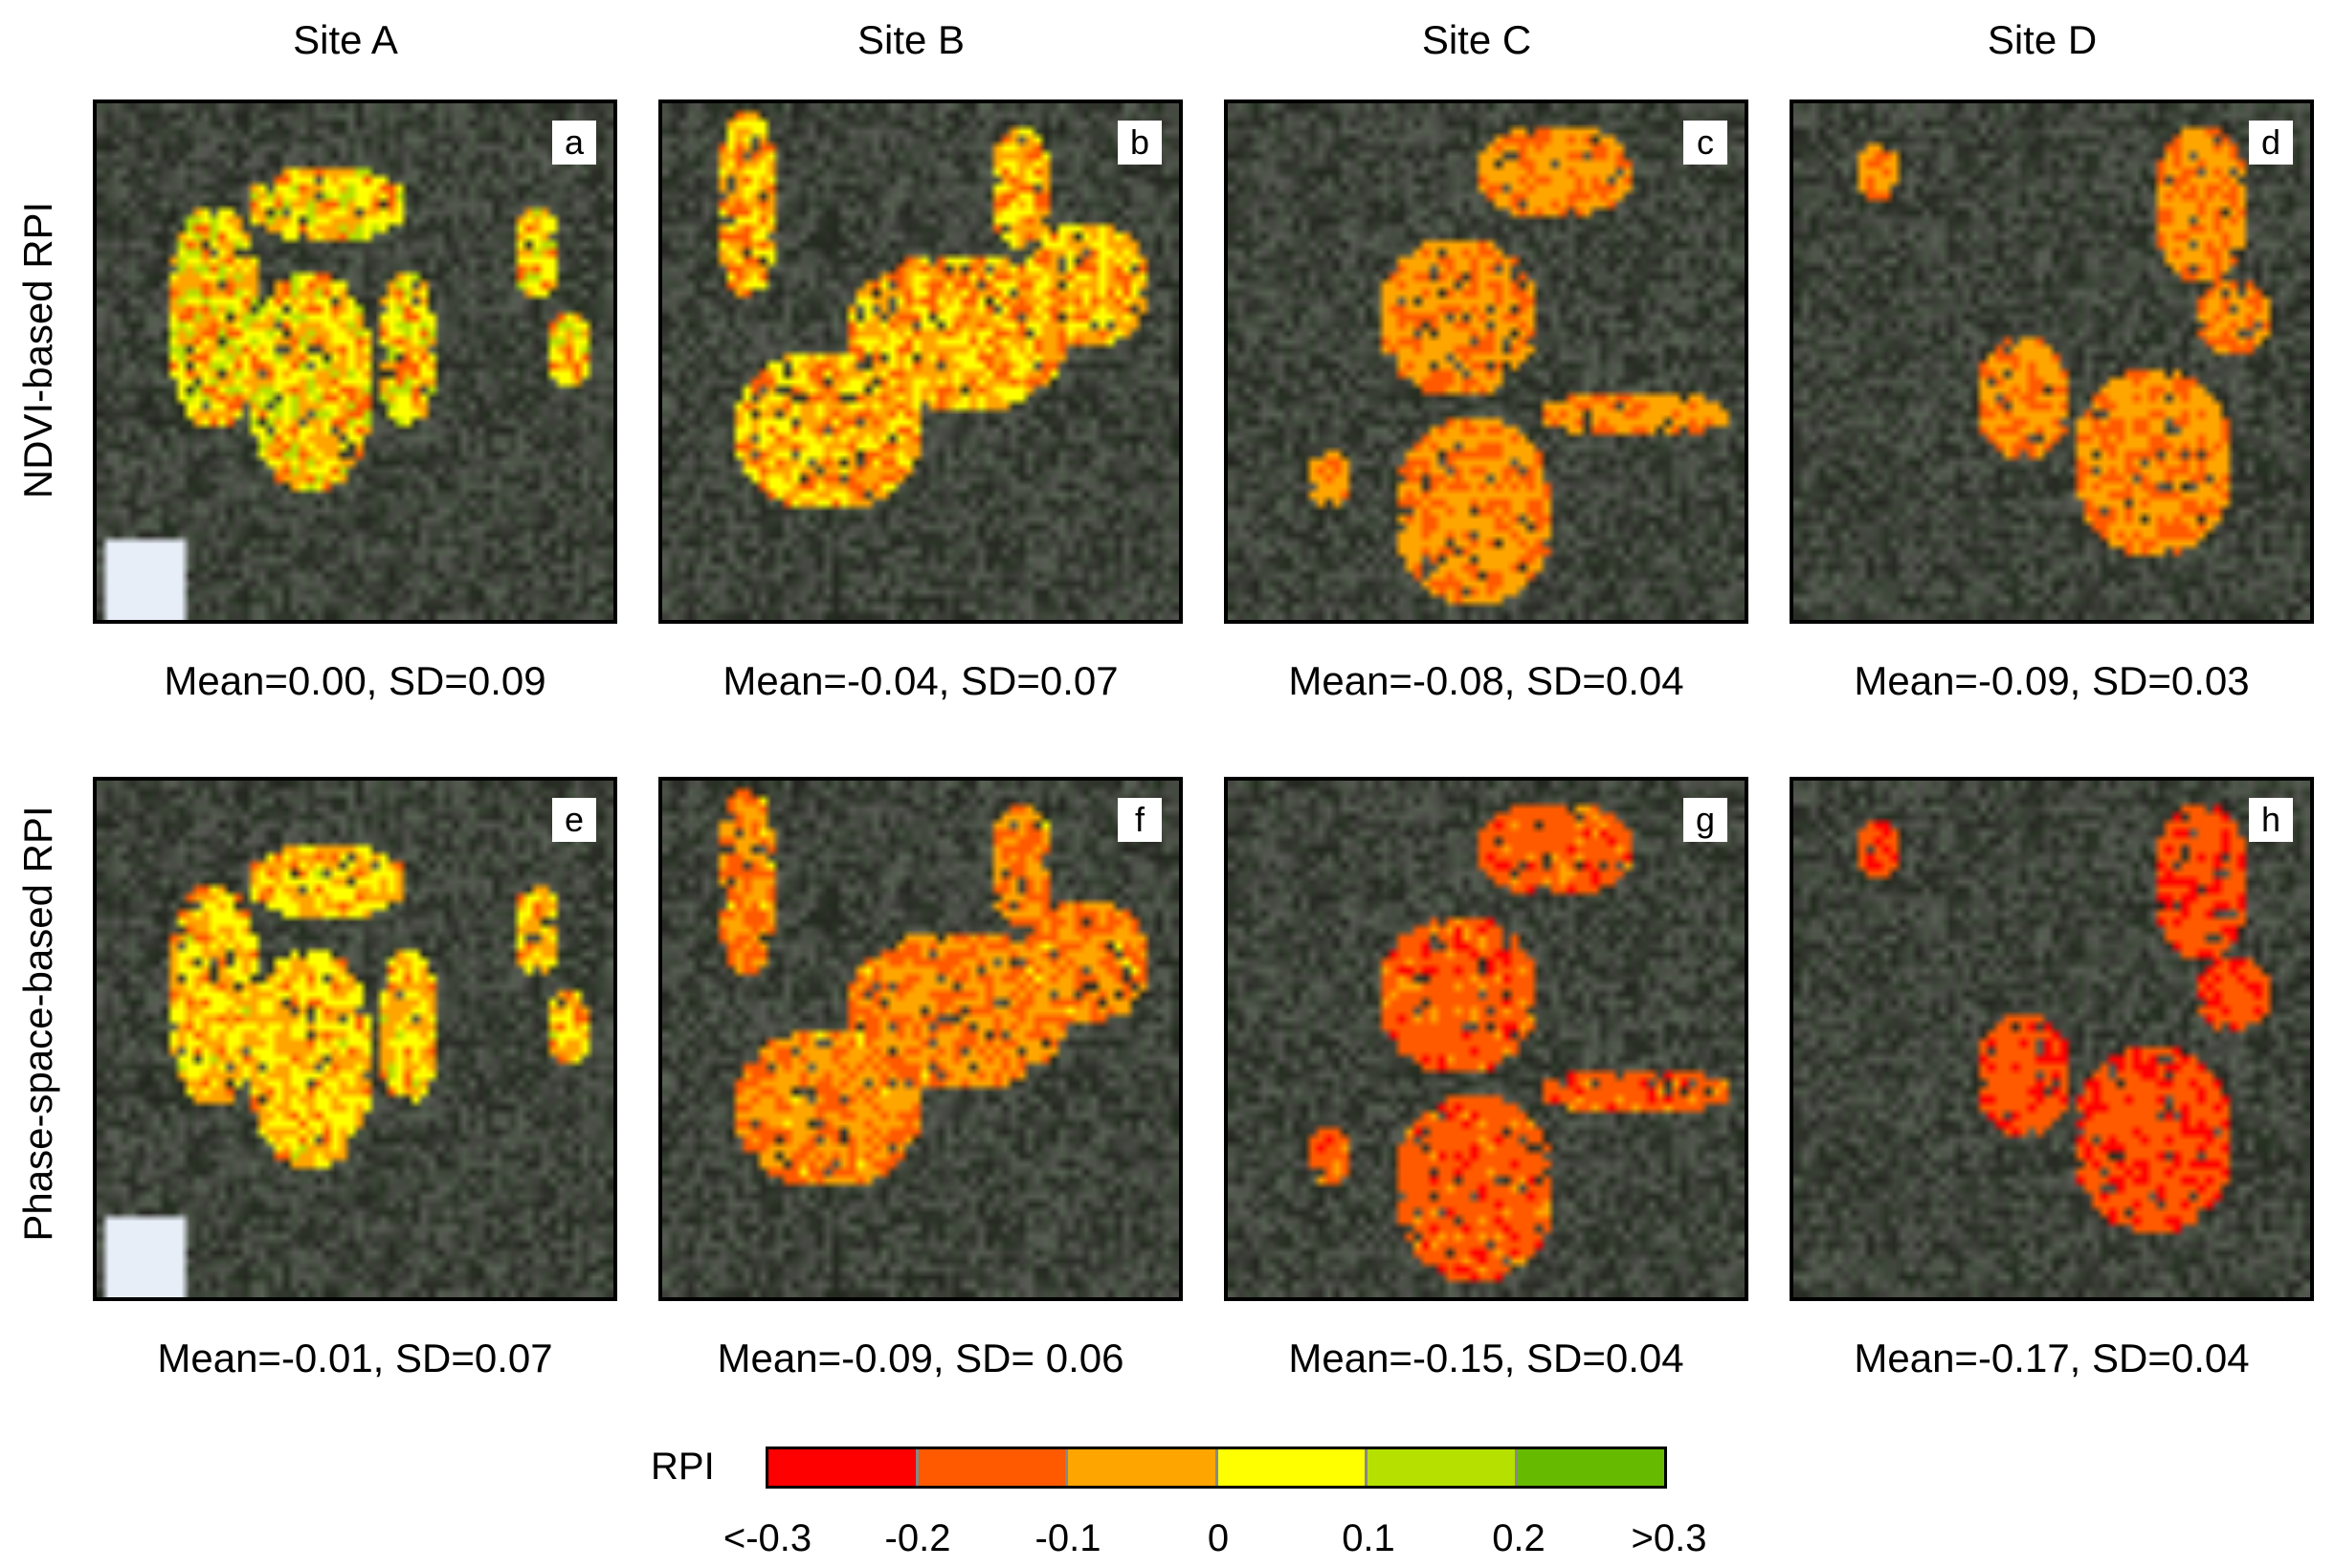 This screenshot has height=1568, width=2335. What do you see at coordinates (574, 820) in the screenshot?
I see `panel-letter: e` at bounding box center [574, 820].